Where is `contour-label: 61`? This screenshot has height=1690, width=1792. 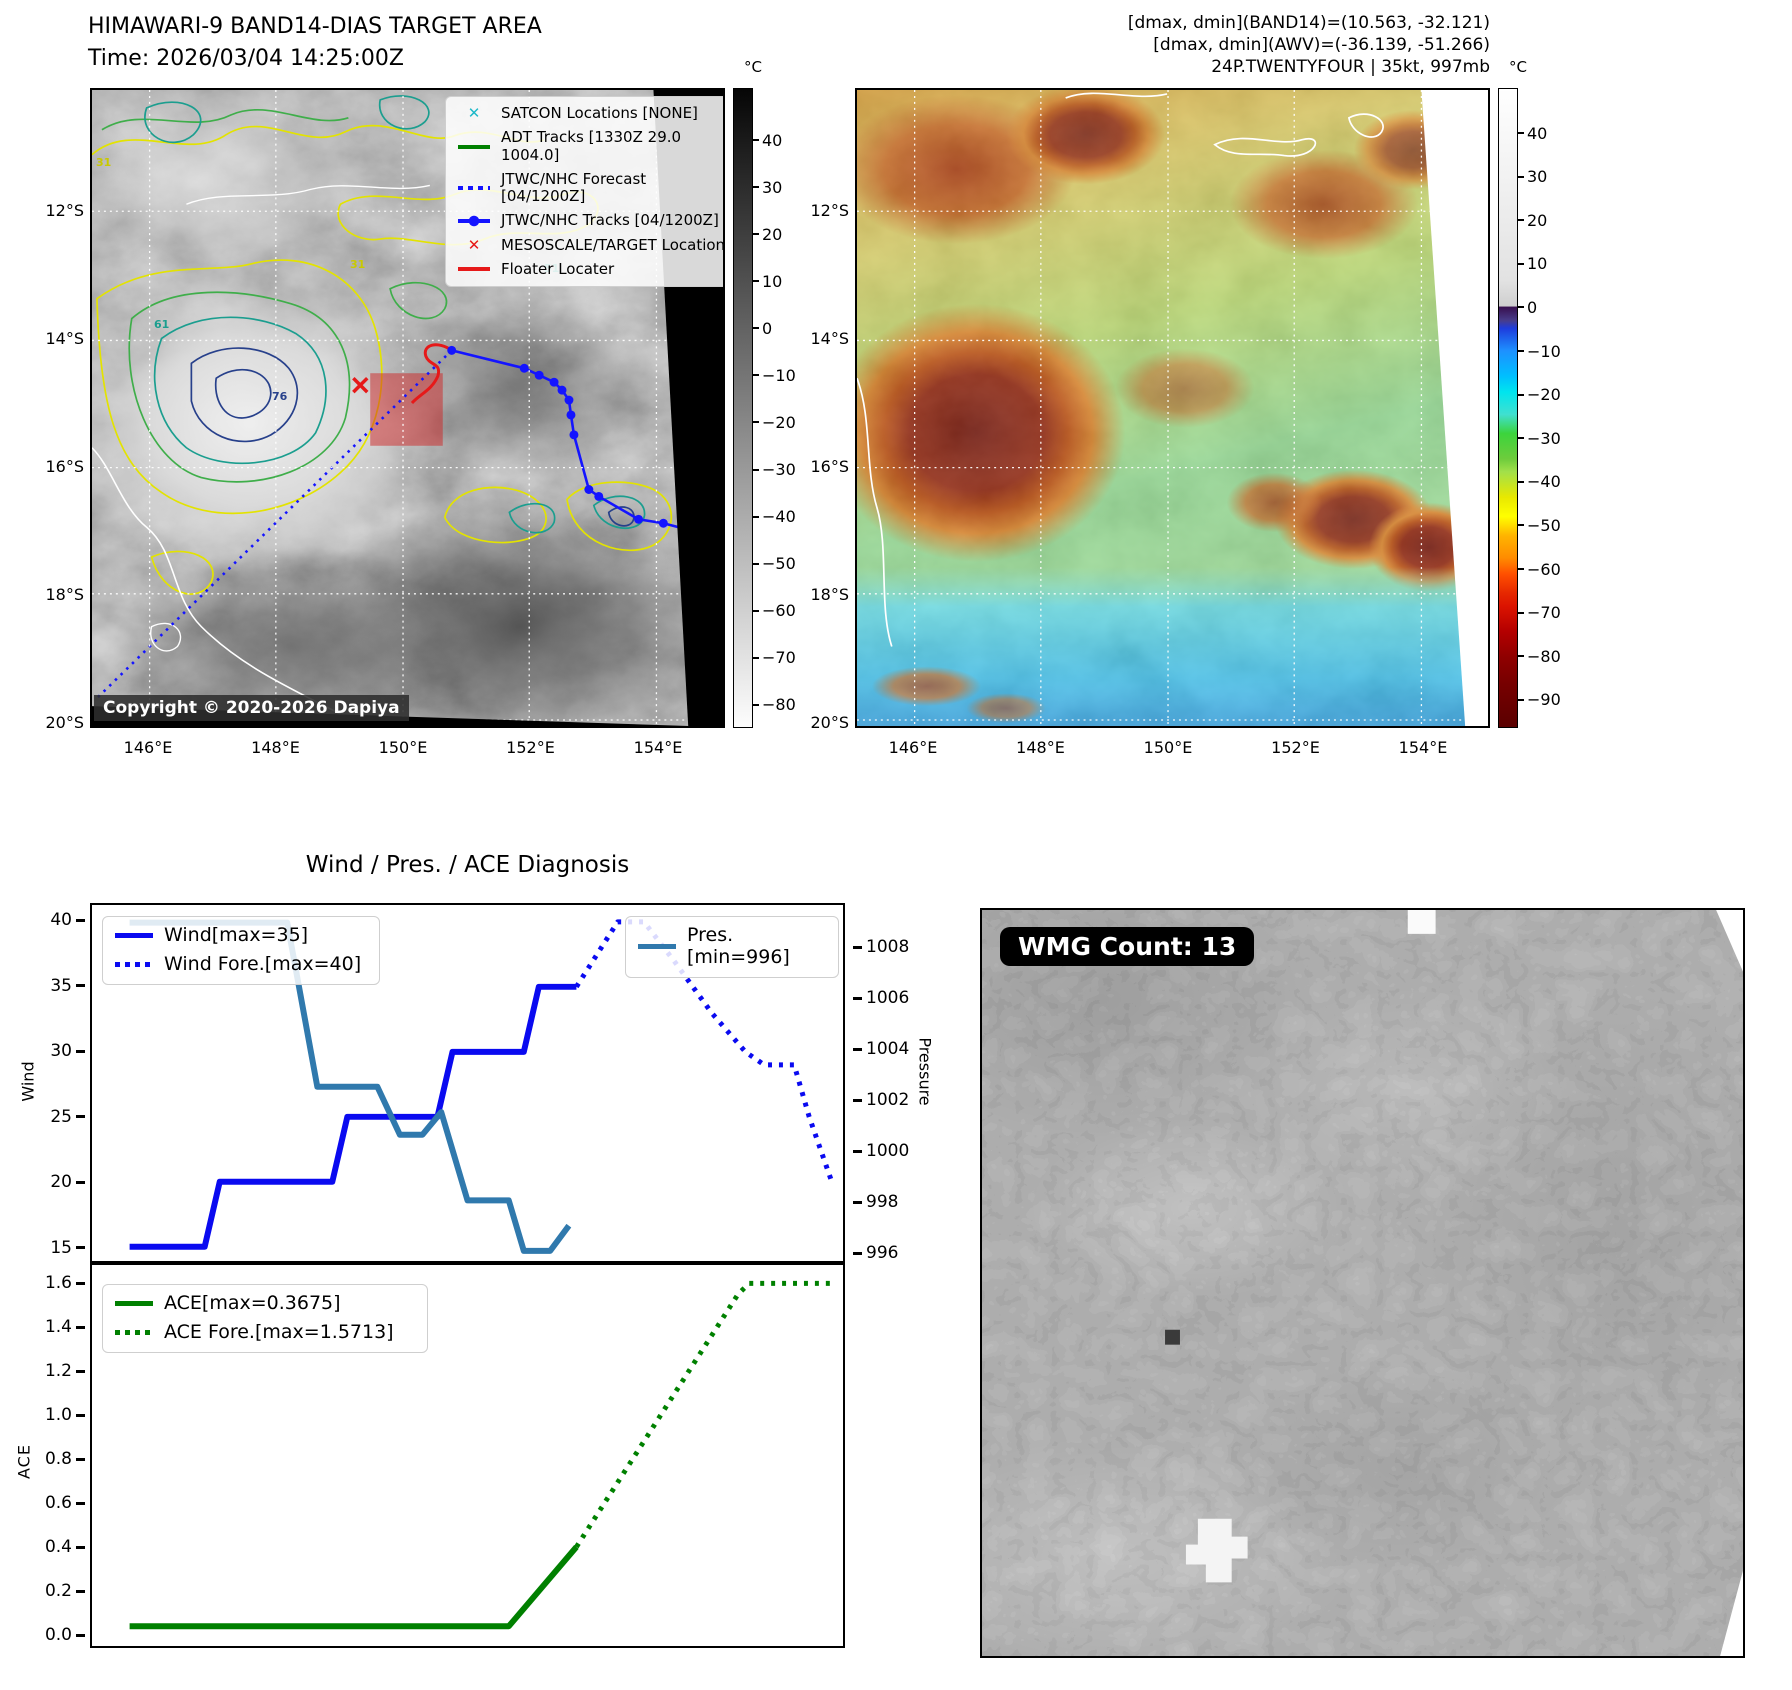
contour-label: 61 is located at coordinates (162, 324).